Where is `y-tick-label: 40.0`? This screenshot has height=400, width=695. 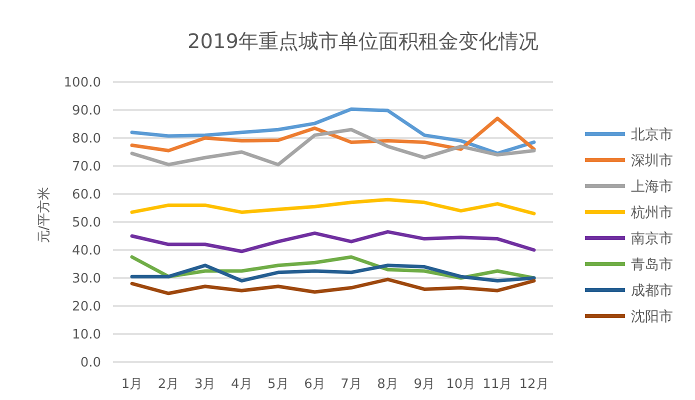
y-tick-label: 40.0 is located at coordinates (86, 251).